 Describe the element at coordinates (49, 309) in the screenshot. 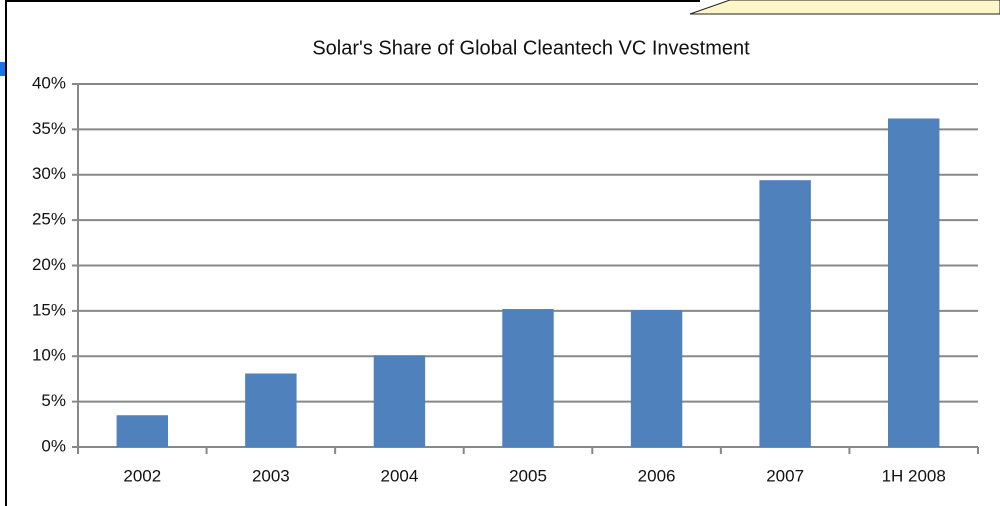

I see `y-tick-label: 15%` at that location.